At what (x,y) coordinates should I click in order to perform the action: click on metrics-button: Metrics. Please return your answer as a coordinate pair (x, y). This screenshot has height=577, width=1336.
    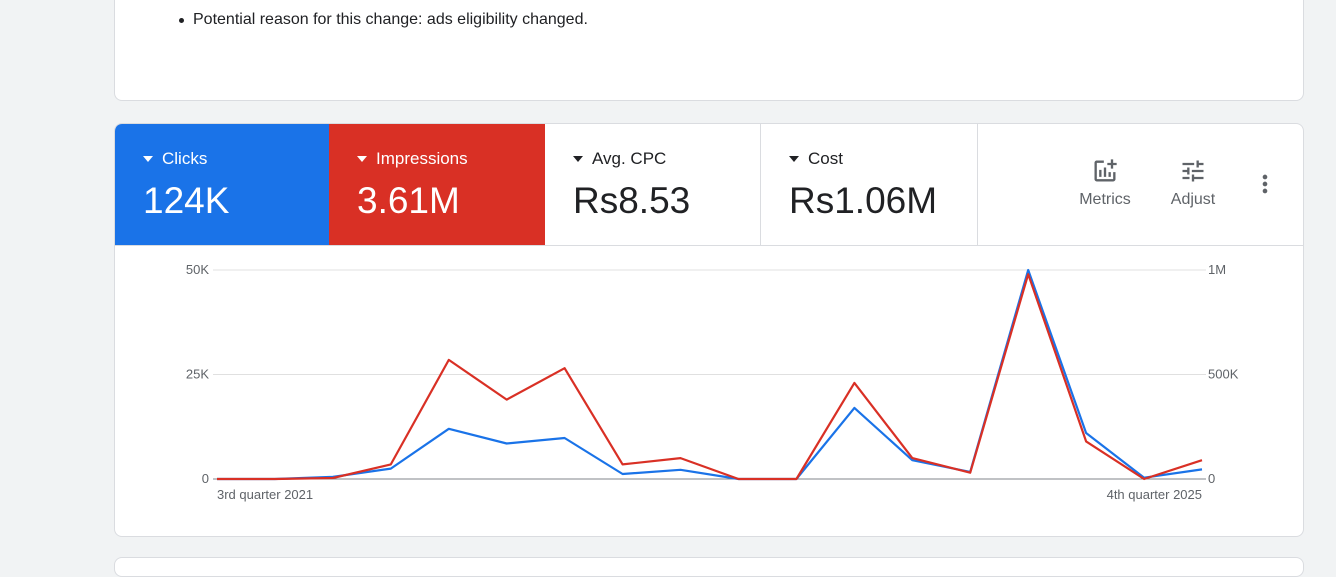
    Looking at the image, I should click on (1105, 185).